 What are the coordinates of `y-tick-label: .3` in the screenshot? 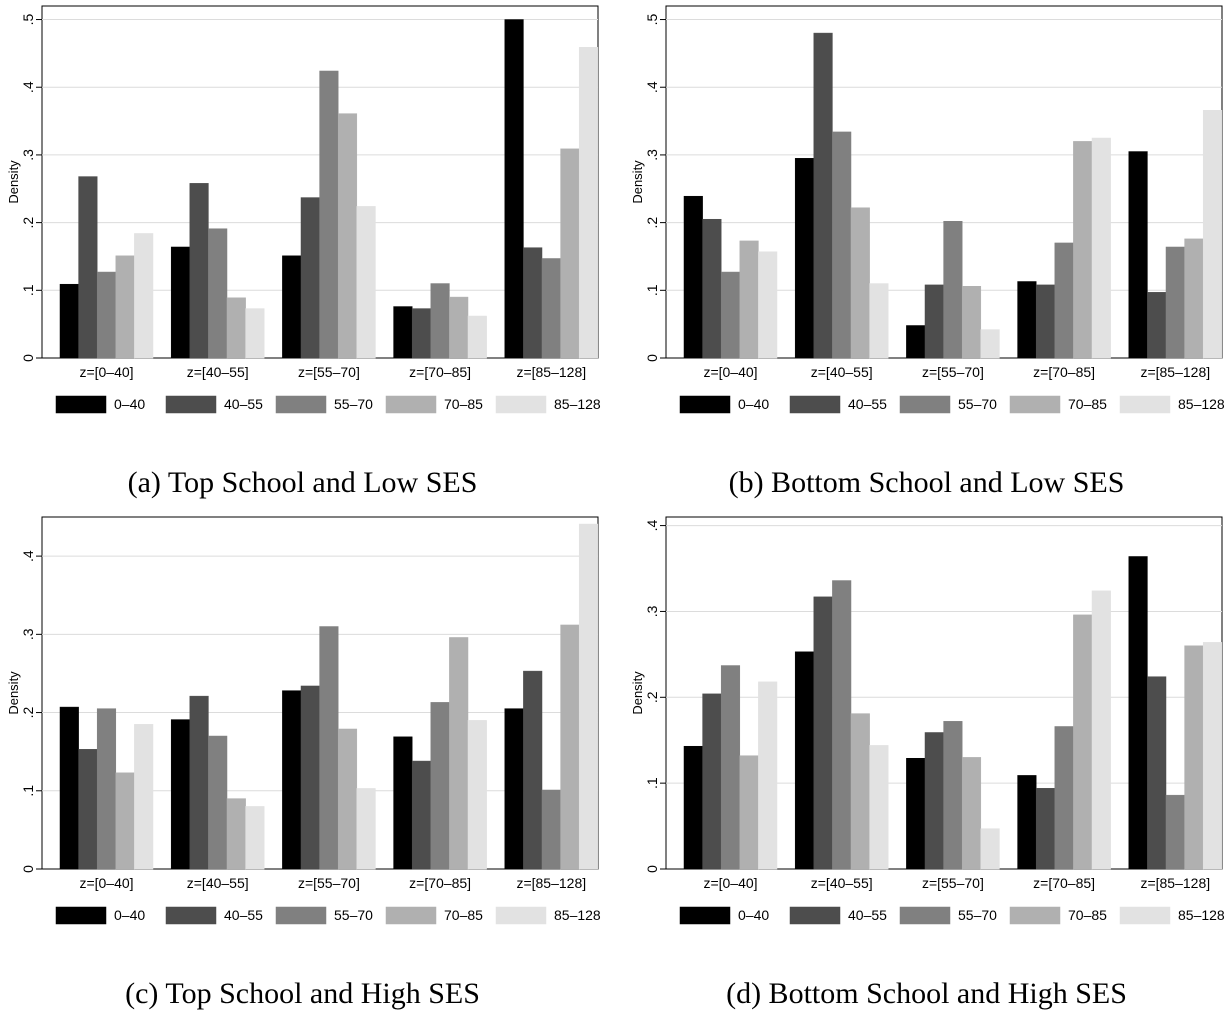 It's located at (28, 634).